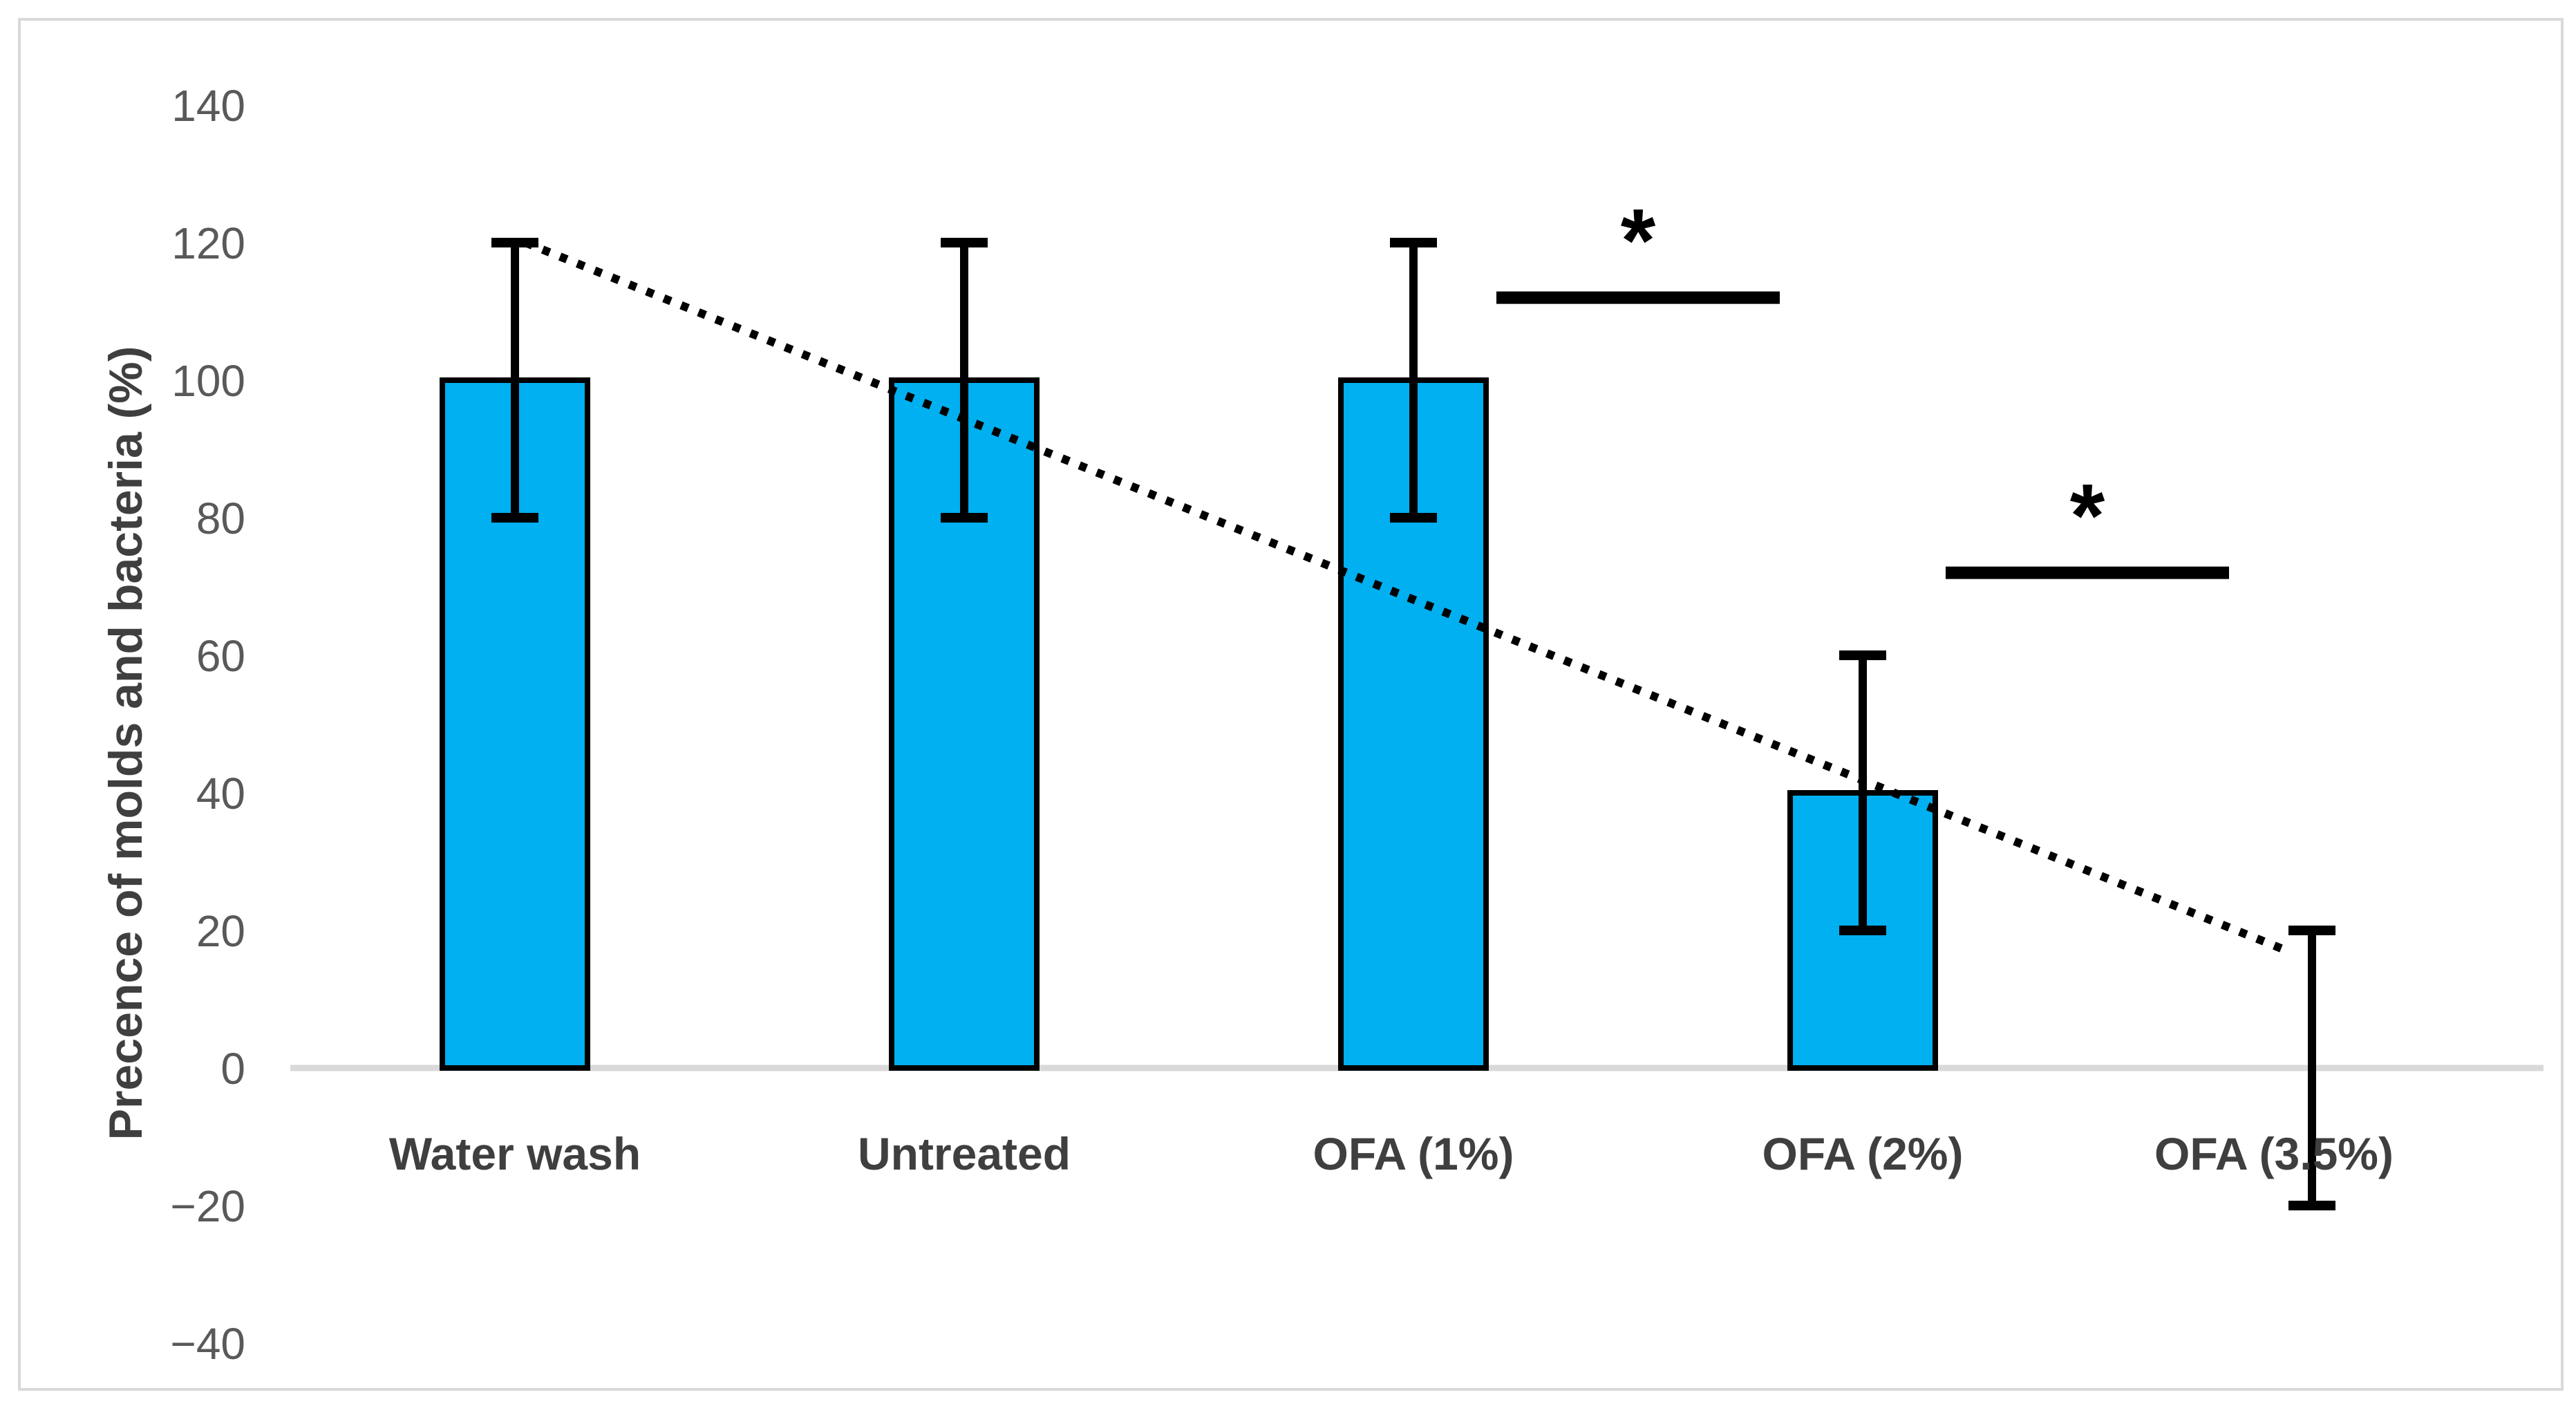 This screenshot has height=1406, width=2576. What do you see at coordinates (220, 793) in the screenshot?
I see `y-tick-label: 40` at bounding box center [220, 793].